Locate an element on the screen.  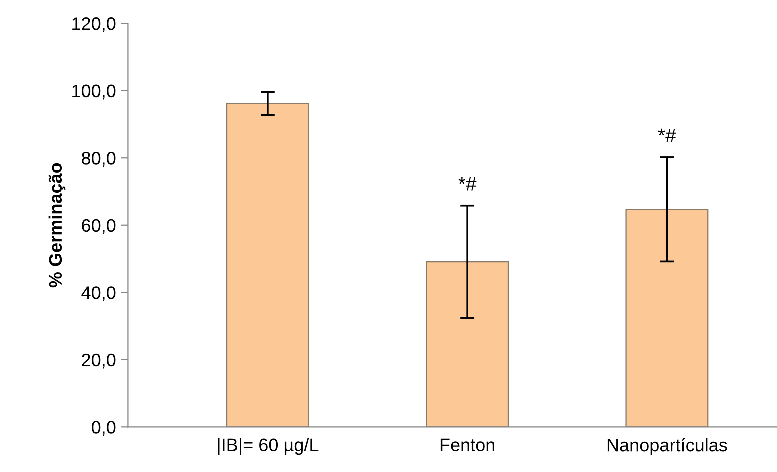
x-tick-label: |IB|= 60 µg/L is located at coordinates (268, 447).